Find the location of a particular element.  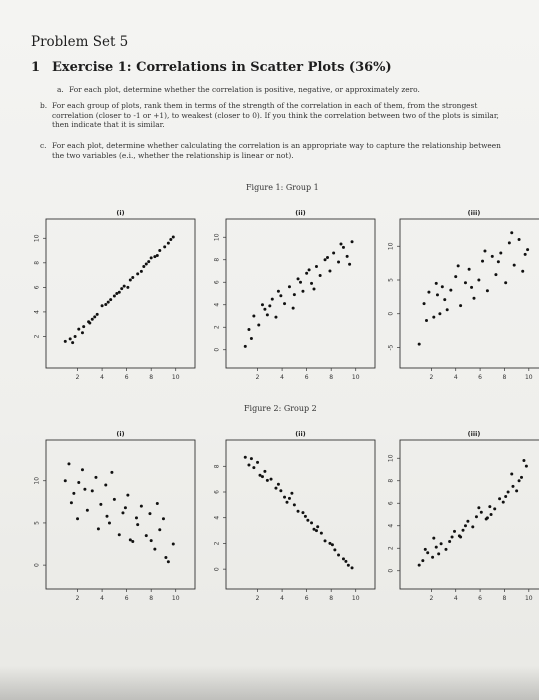

x-tick-label: 10 is located at coordinates (529, 598).